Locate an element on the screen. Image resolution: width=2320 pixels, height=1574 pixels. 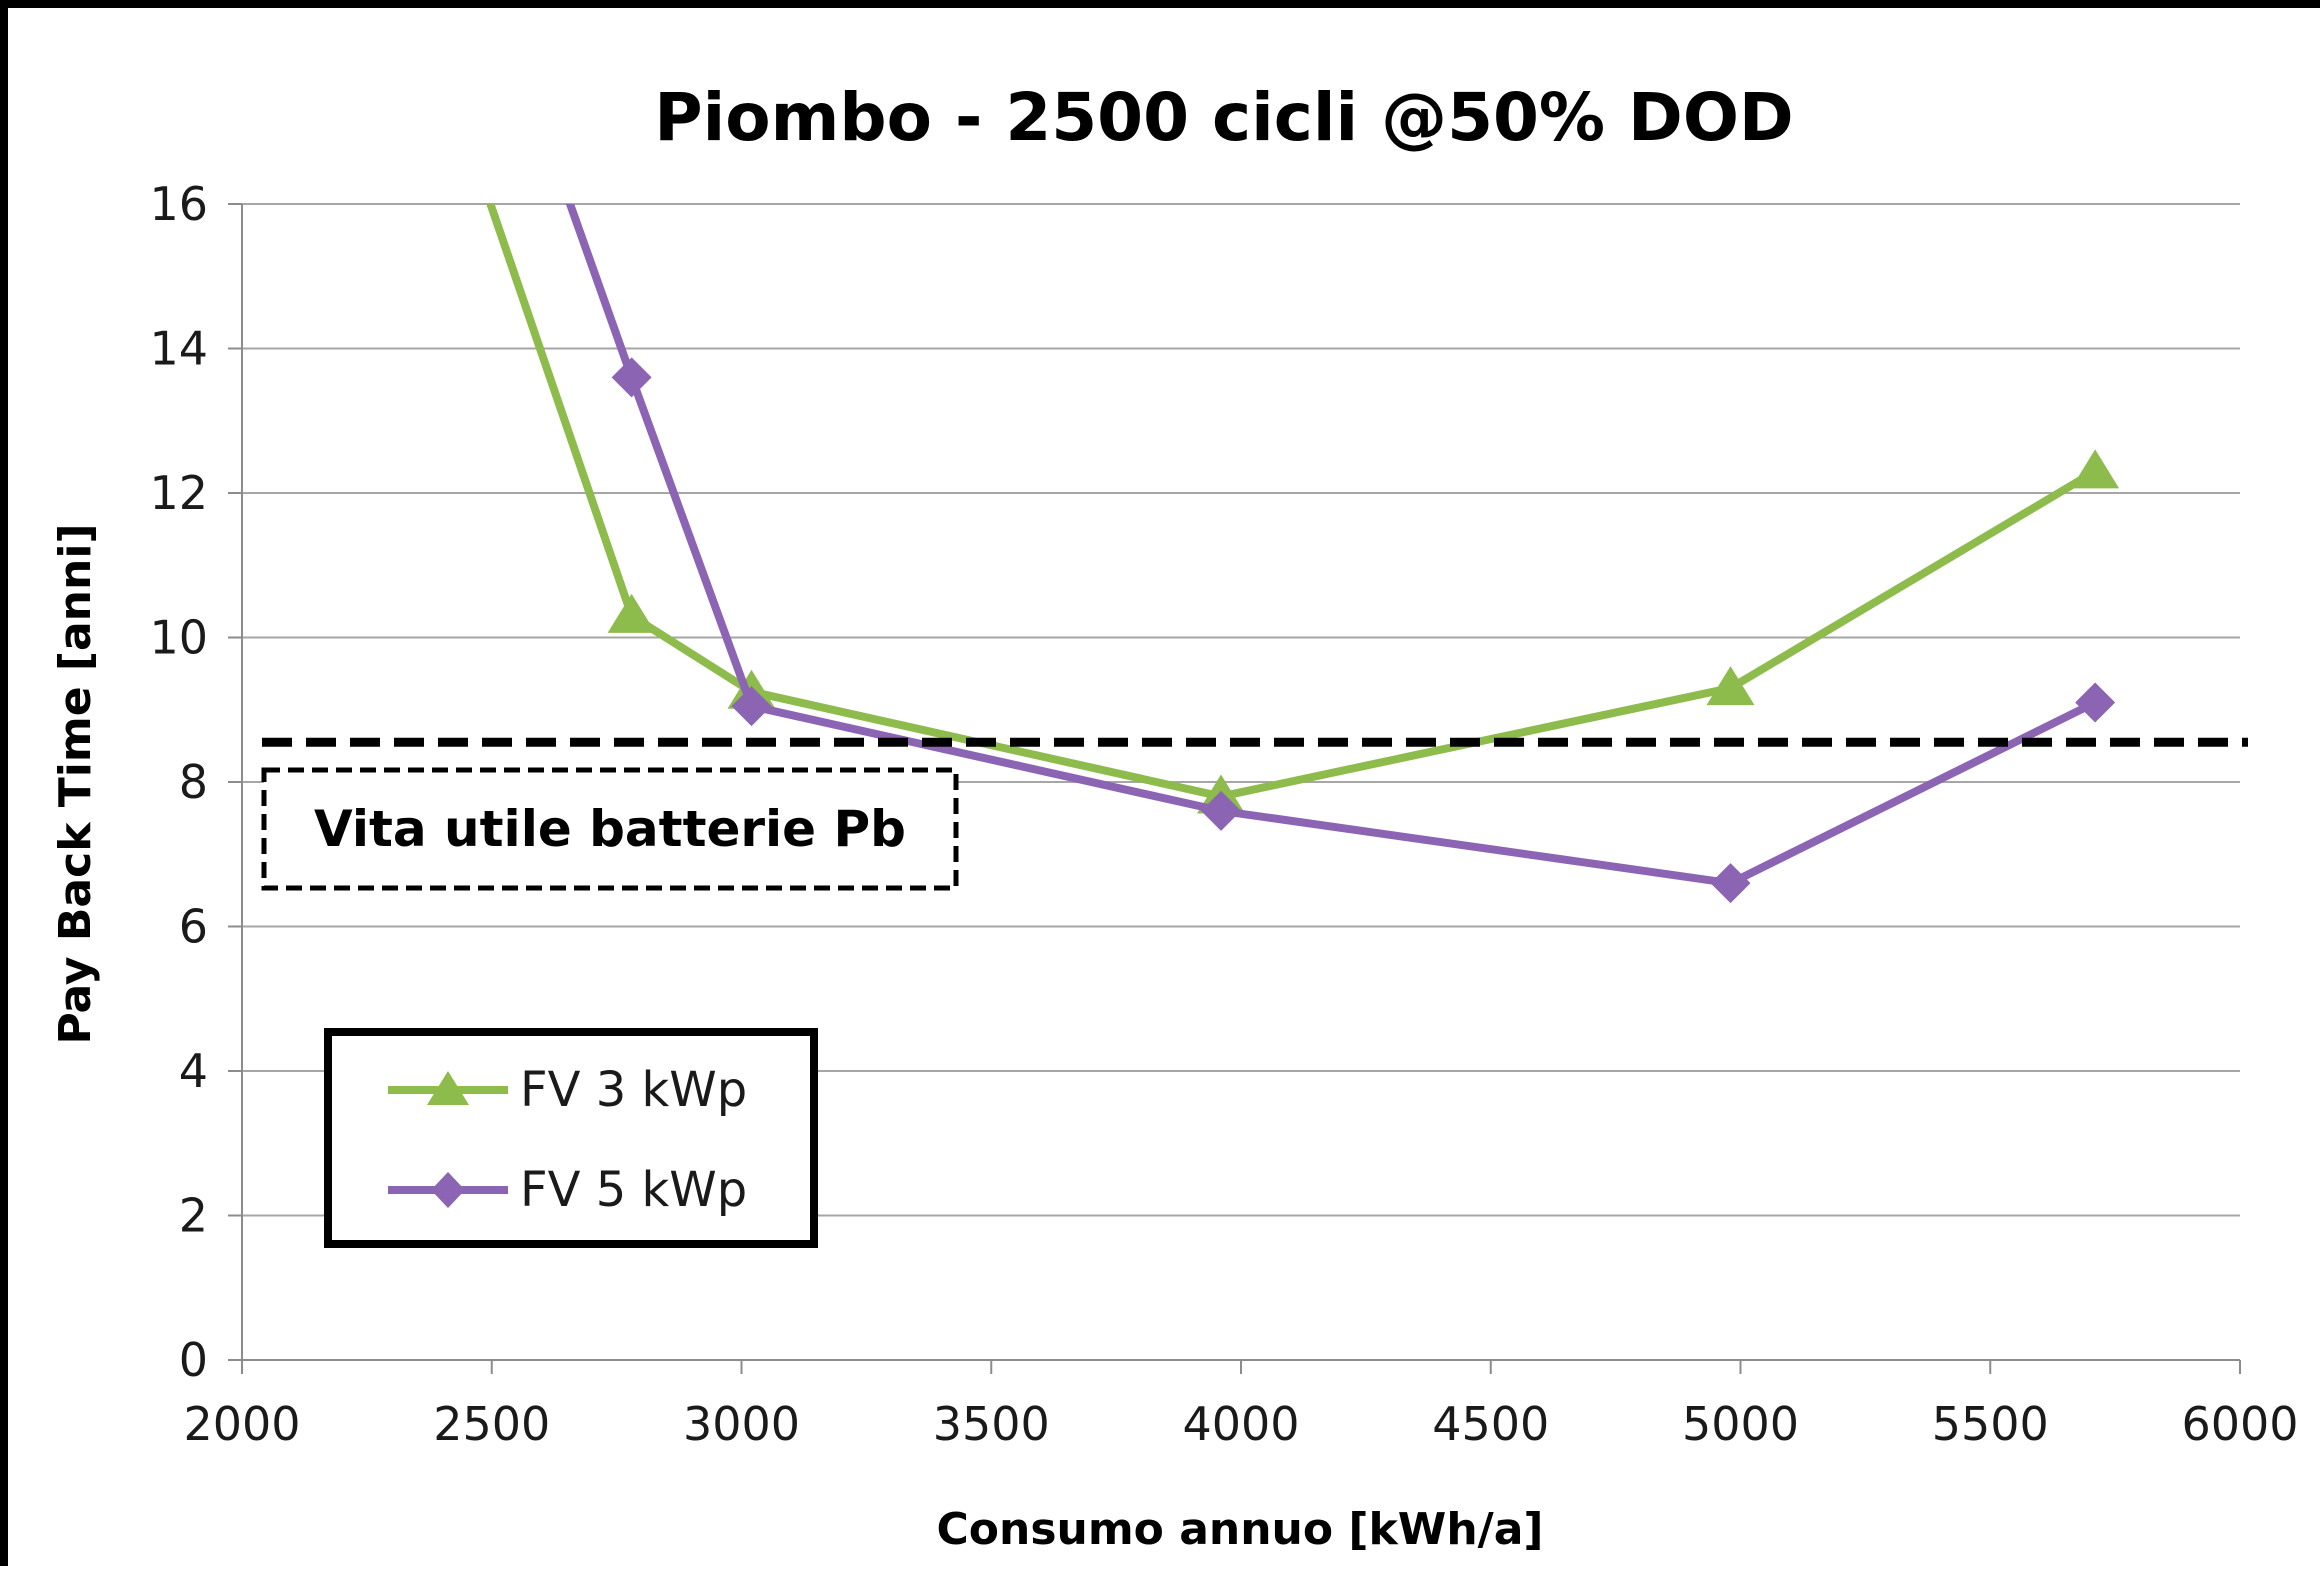
x-tick-label: 5500 is located at coordinates (1990, 1424).